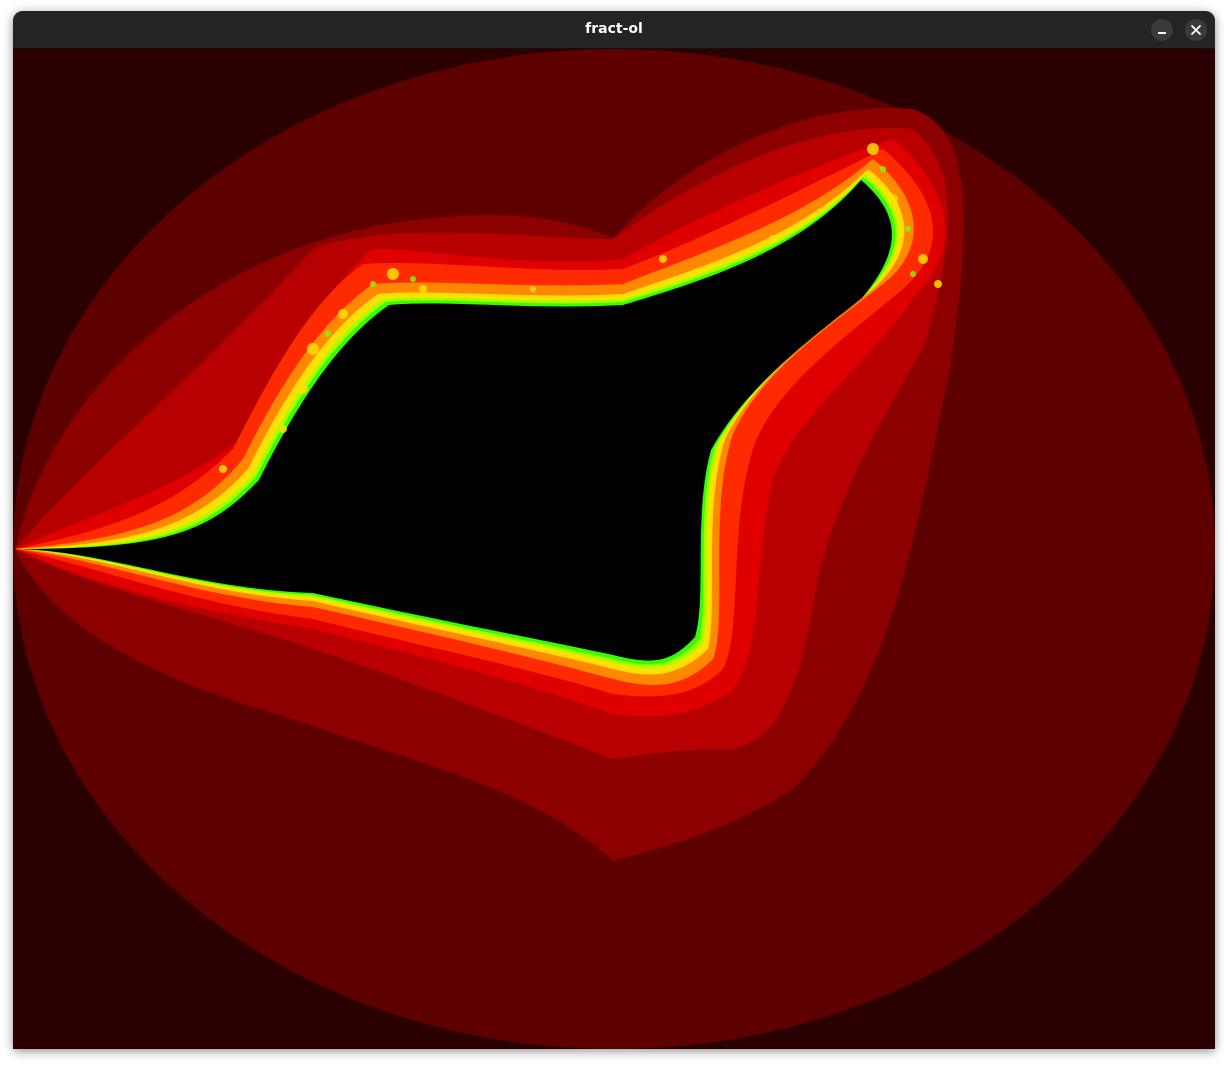 This screenshot has height=1066, width=1228. I want to click on window-title: fract-ol, so click(614, 29).